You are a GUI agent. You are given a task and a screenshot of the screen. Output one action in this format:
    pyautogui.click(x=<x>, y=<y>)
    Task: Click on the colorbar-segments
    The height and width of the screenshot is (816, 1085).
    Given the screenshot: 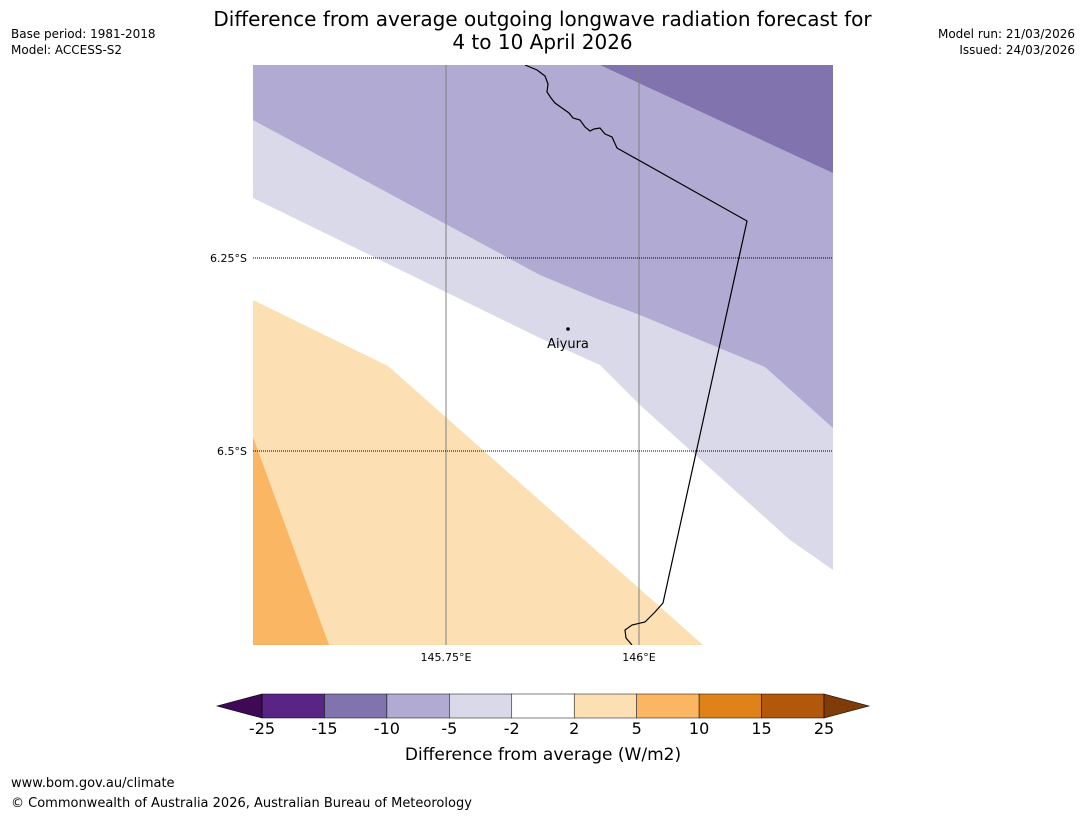 What is the action you would take?
    pyautogui.click(x=543, y=706)
    